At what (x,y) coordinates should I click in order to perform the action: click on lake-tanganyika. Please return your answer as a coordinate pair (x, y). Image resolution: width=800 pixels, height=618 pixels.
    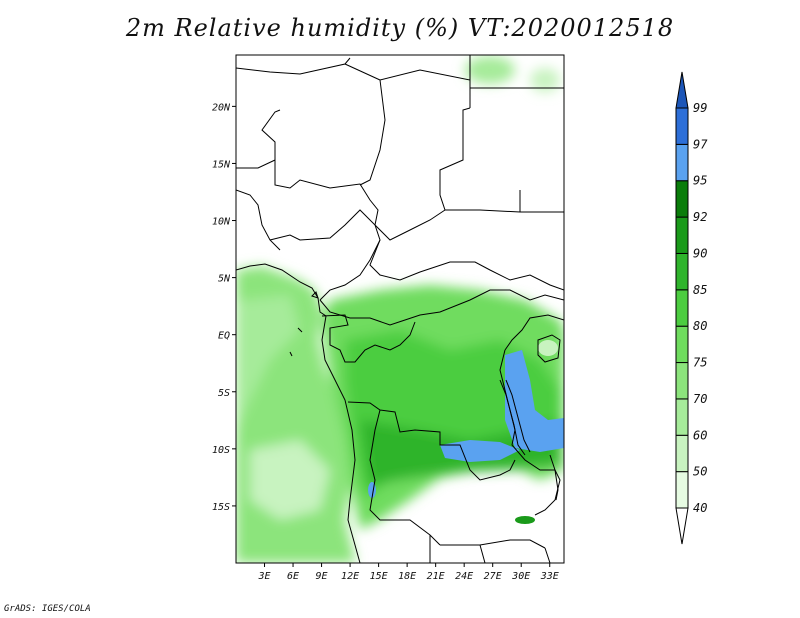
    Looking at the image, I should click on (515, 417).